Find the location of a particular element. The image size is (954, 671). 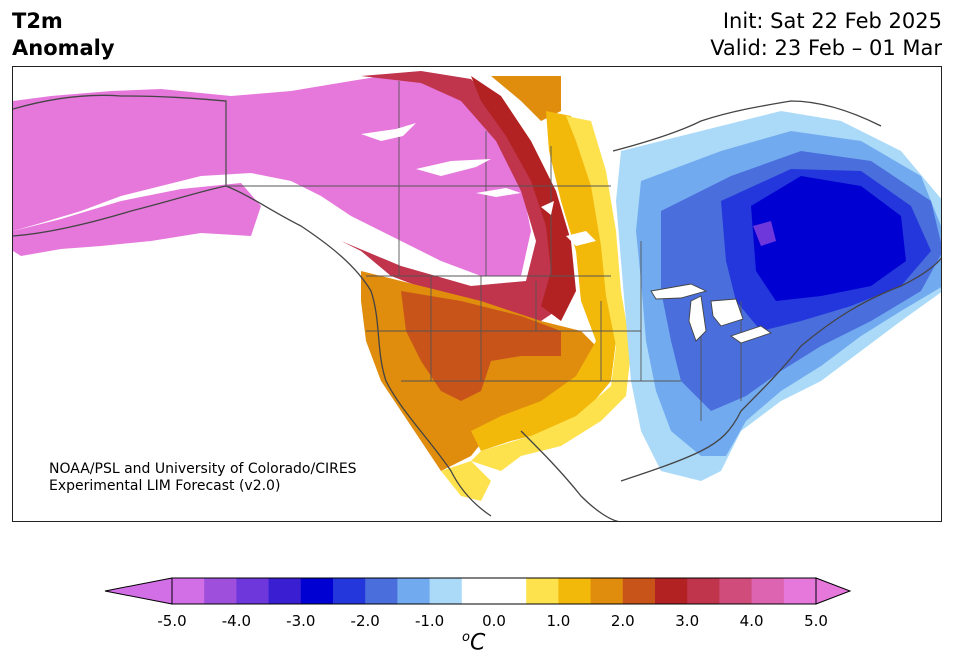

anomaly-band-red is located at coordinates (436, 196).